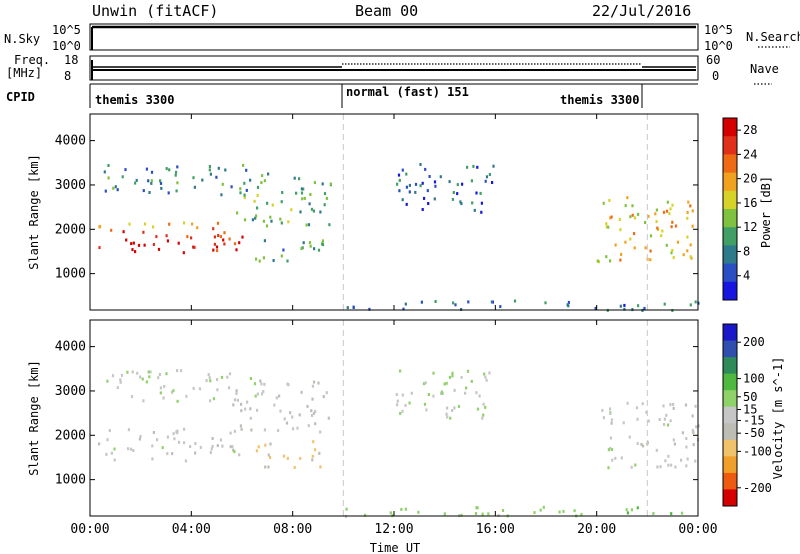 The width and height of the screenshot is (800, 554). Describe the element at coordinates (70, 435) in the screenshot. I see `y-tick-label: 2000` at that location.